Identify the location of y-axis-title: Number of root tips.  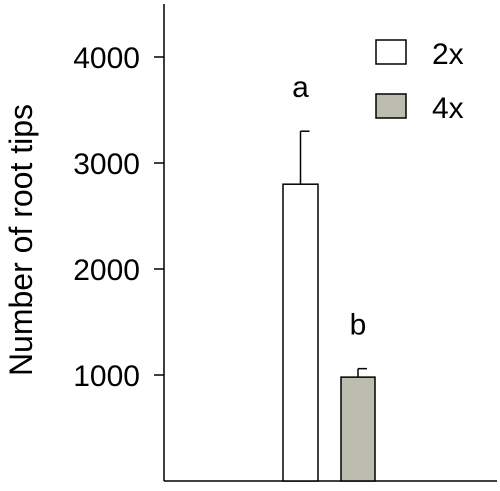
(21, 240).